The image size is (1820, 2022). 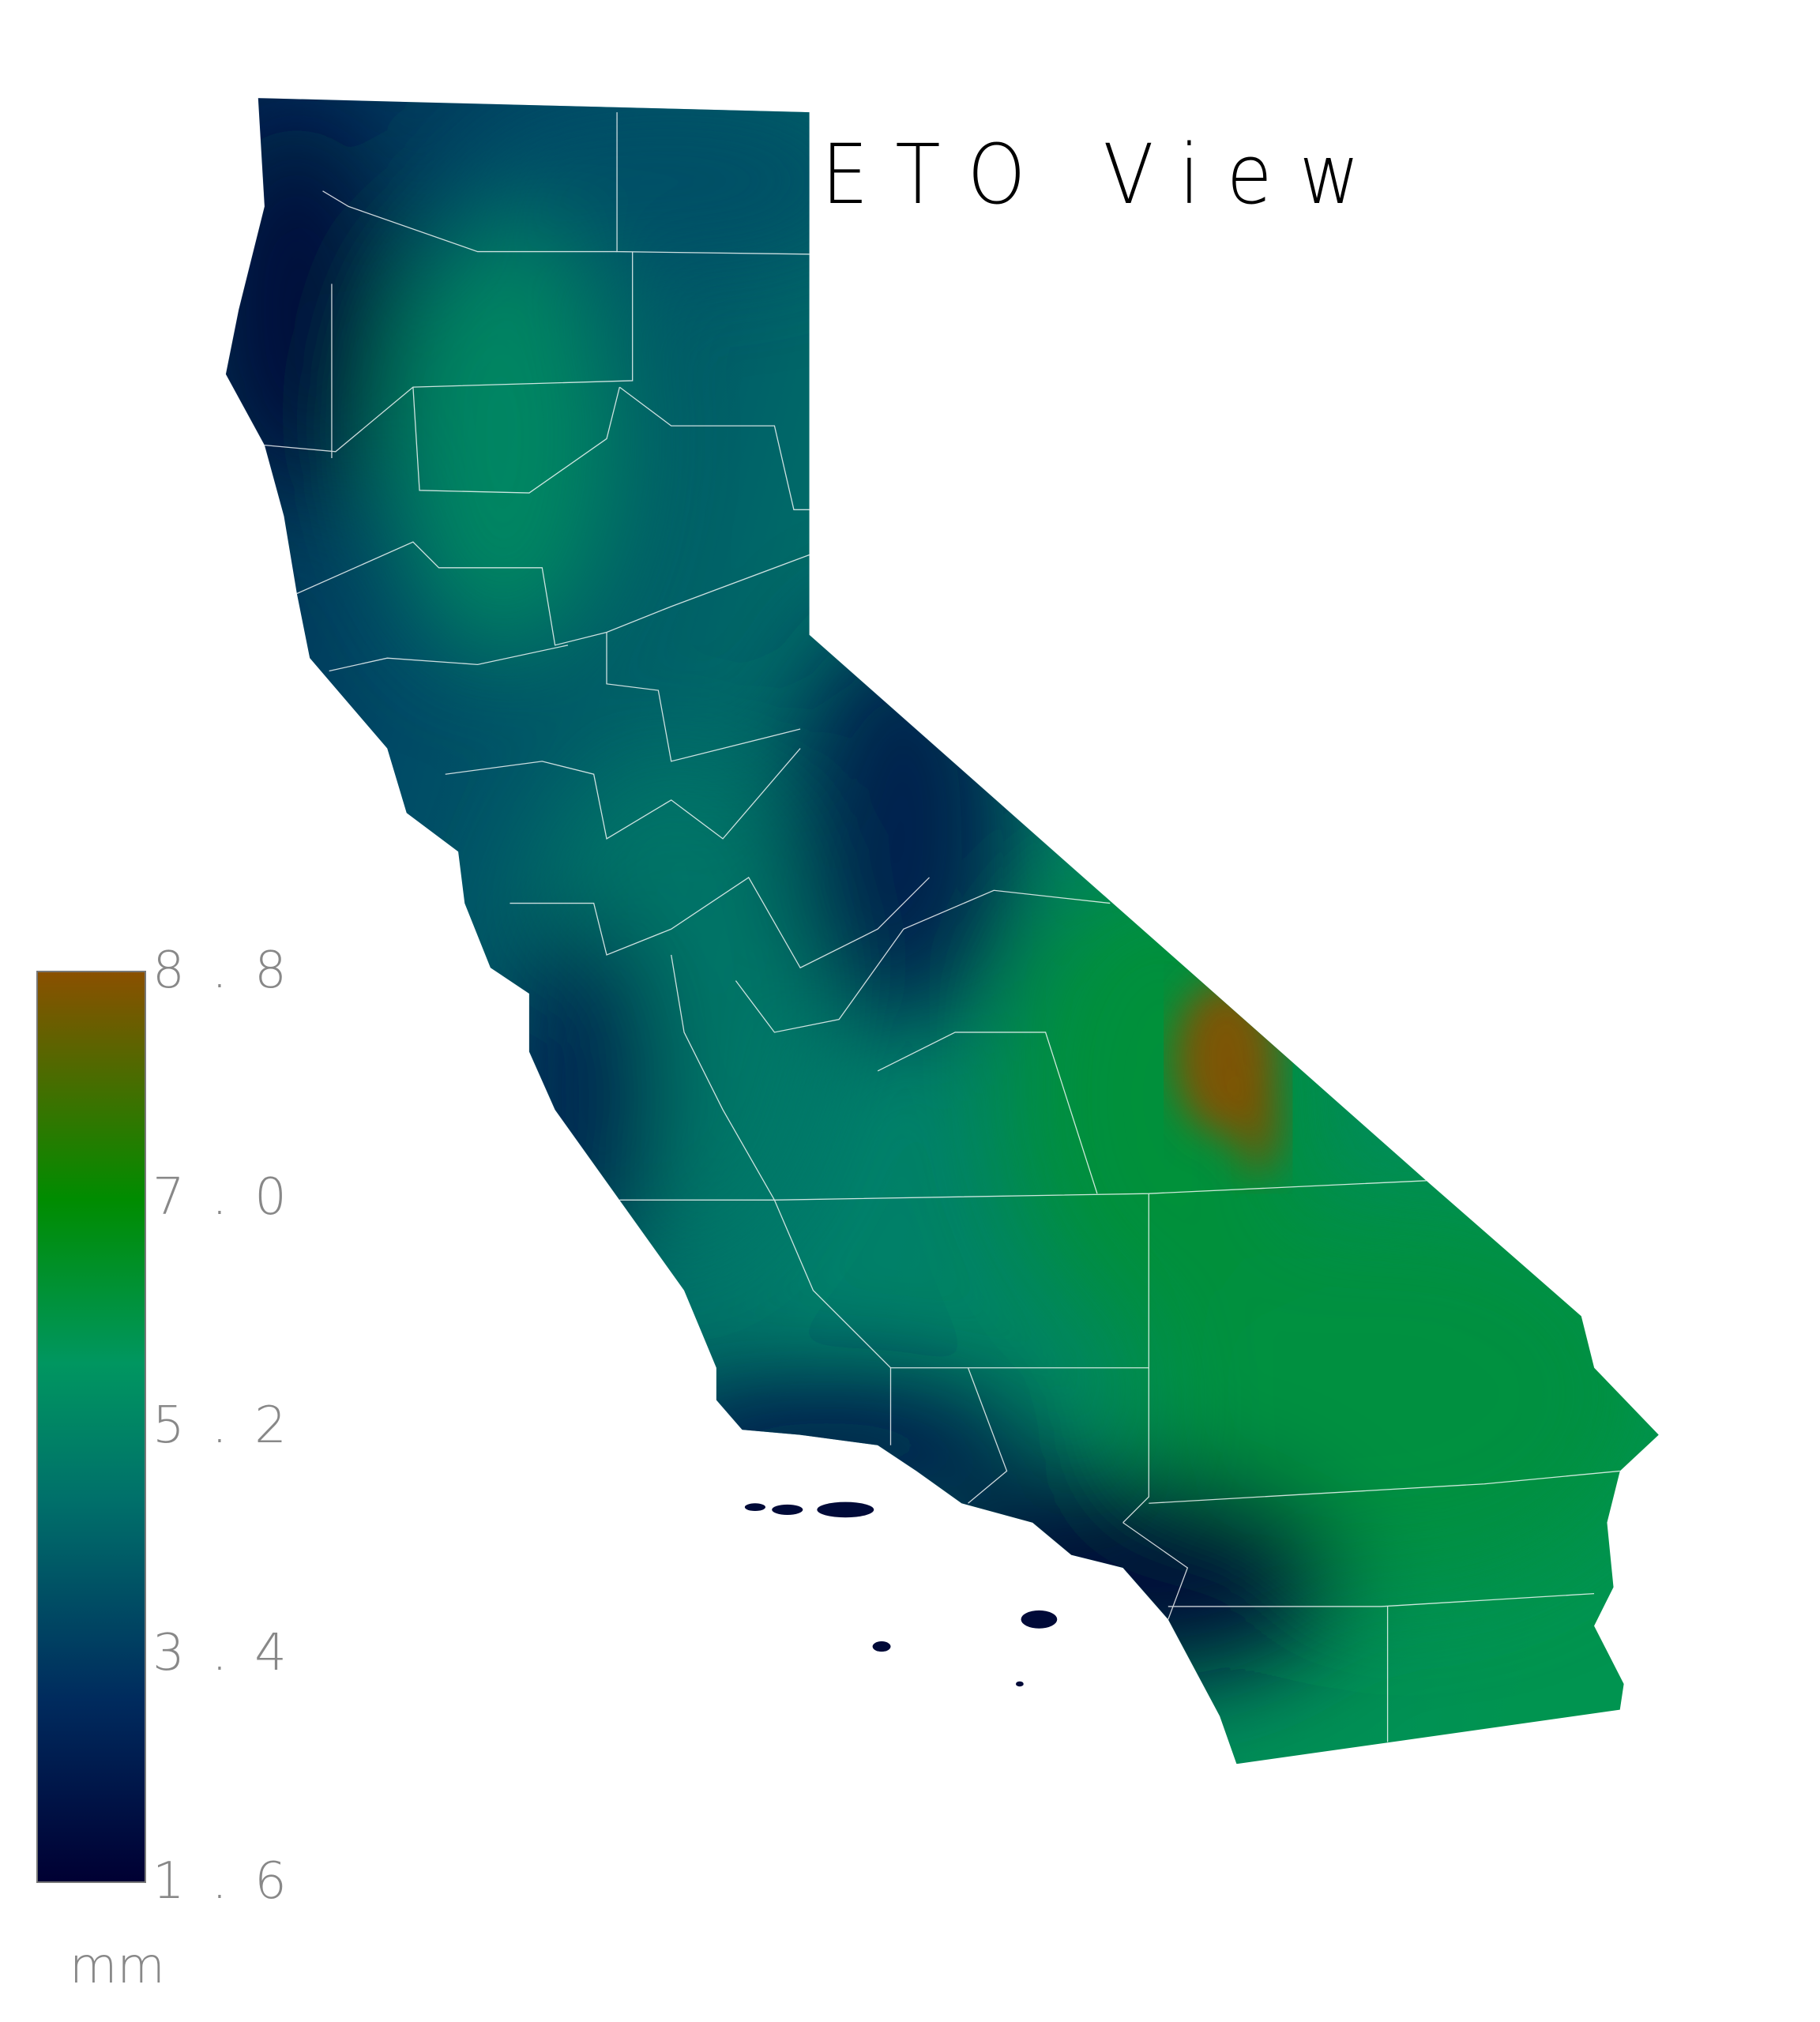 I want to click on color-scale-bar, so click(x=91, y=1427).